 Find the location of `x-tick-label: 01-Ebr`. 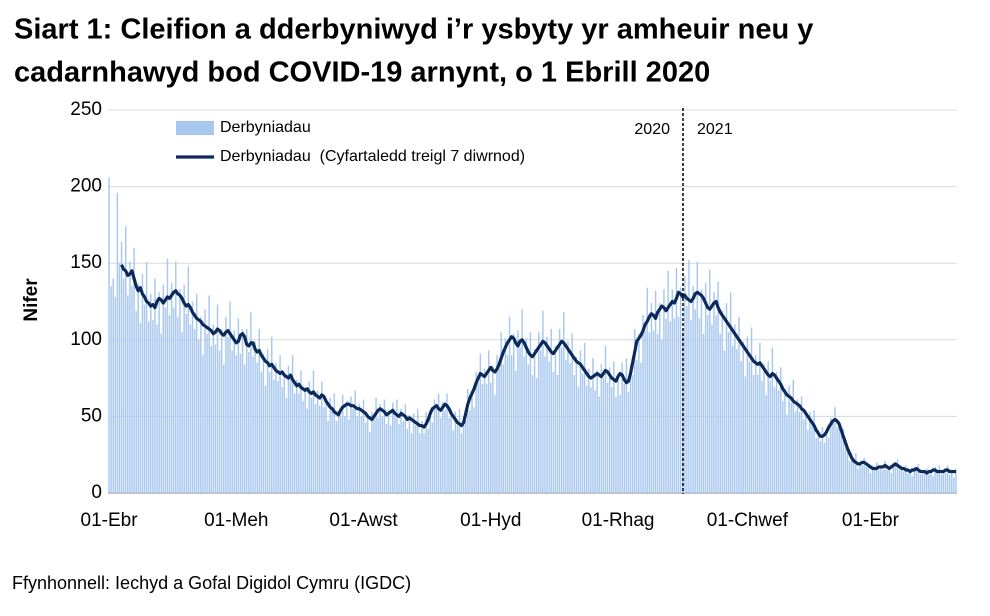

x-tick-label: 01-Ebr is located at coordinates (110, 520).